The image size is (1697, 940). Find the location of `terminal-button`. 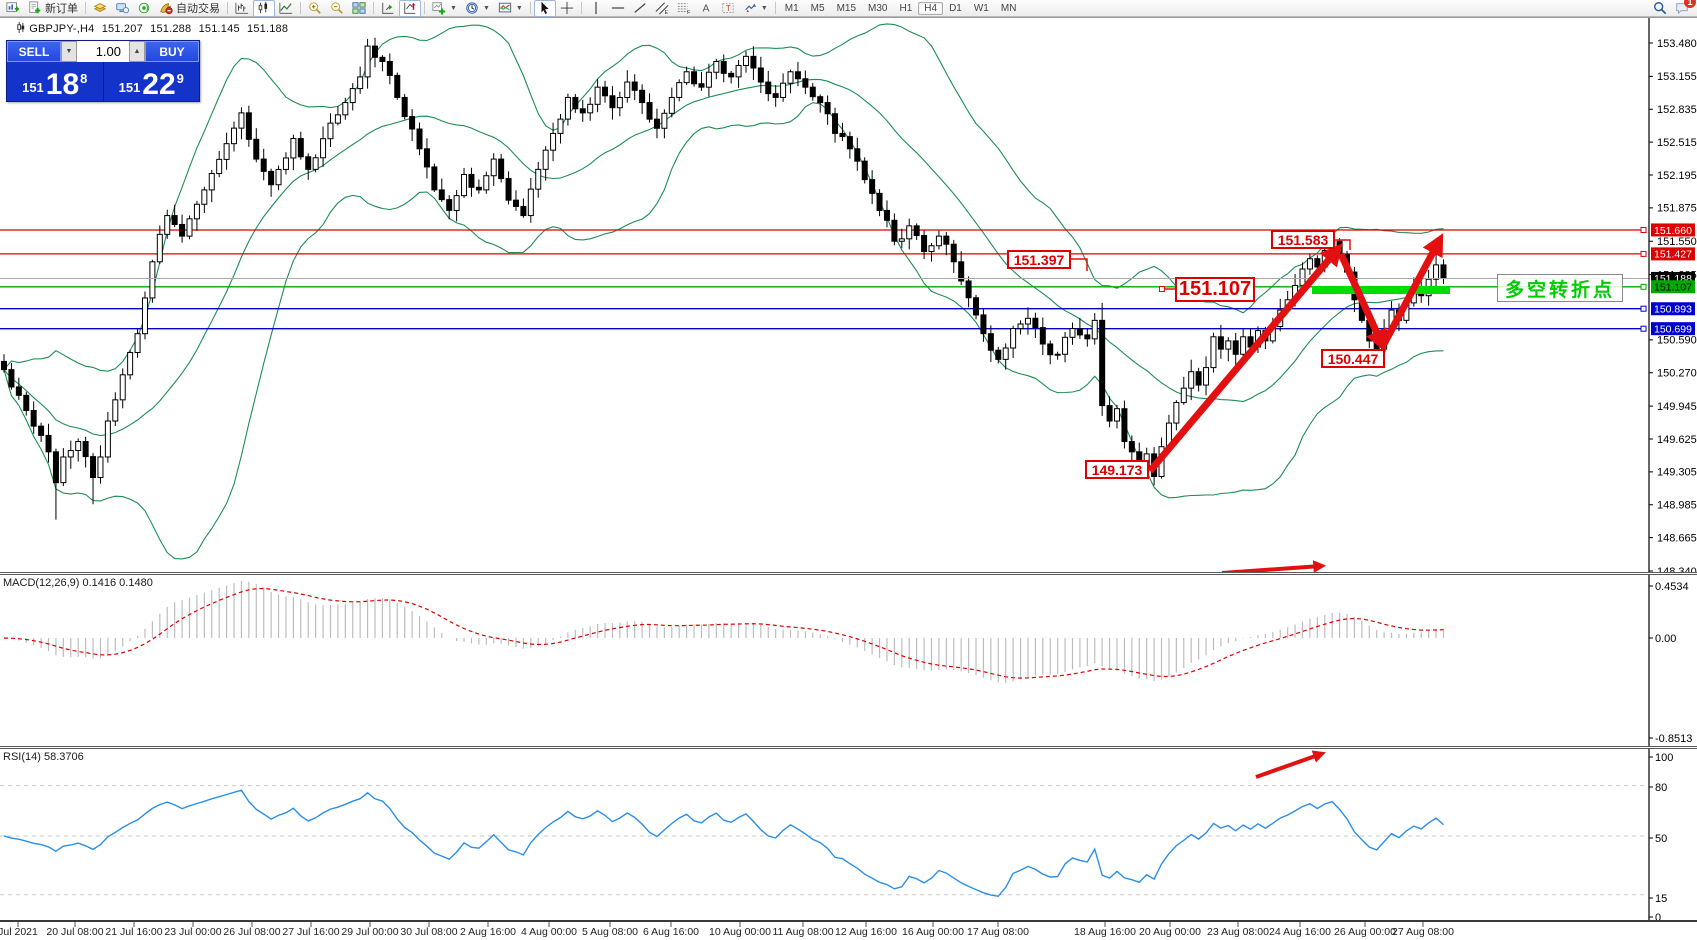

terminal-button is located at coordinates (122, 8).